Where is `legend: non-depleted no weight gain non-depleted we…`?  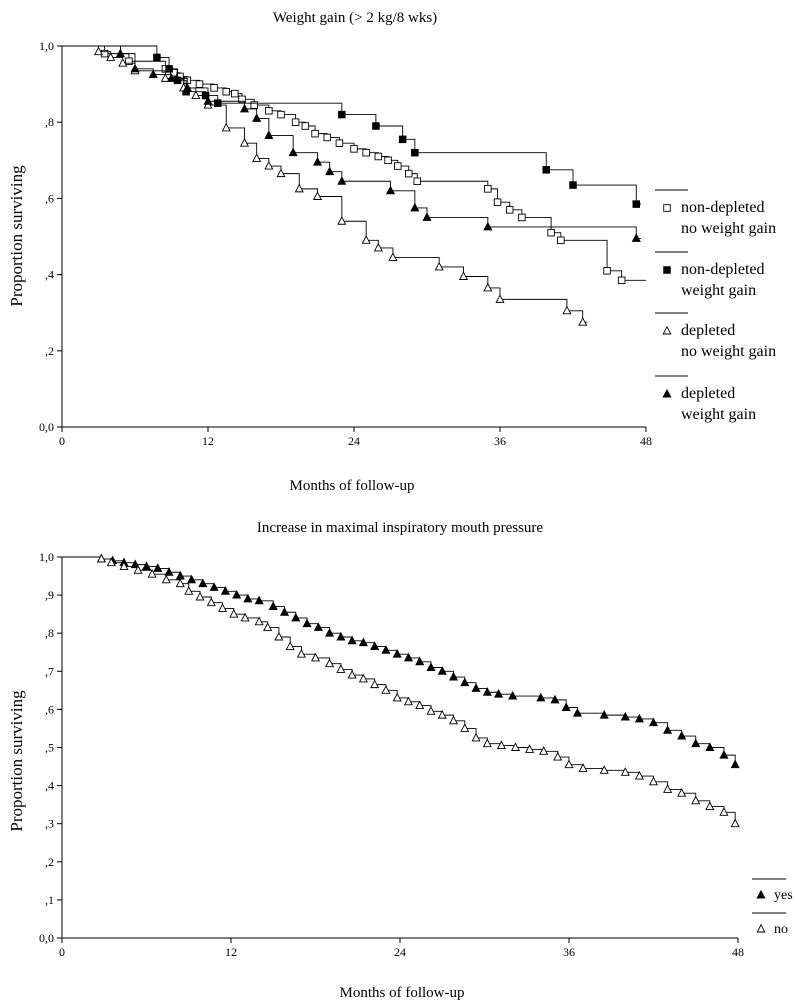 legend: non-depleted no weight gain non-depleted we… is located at coordinates (715, 306).